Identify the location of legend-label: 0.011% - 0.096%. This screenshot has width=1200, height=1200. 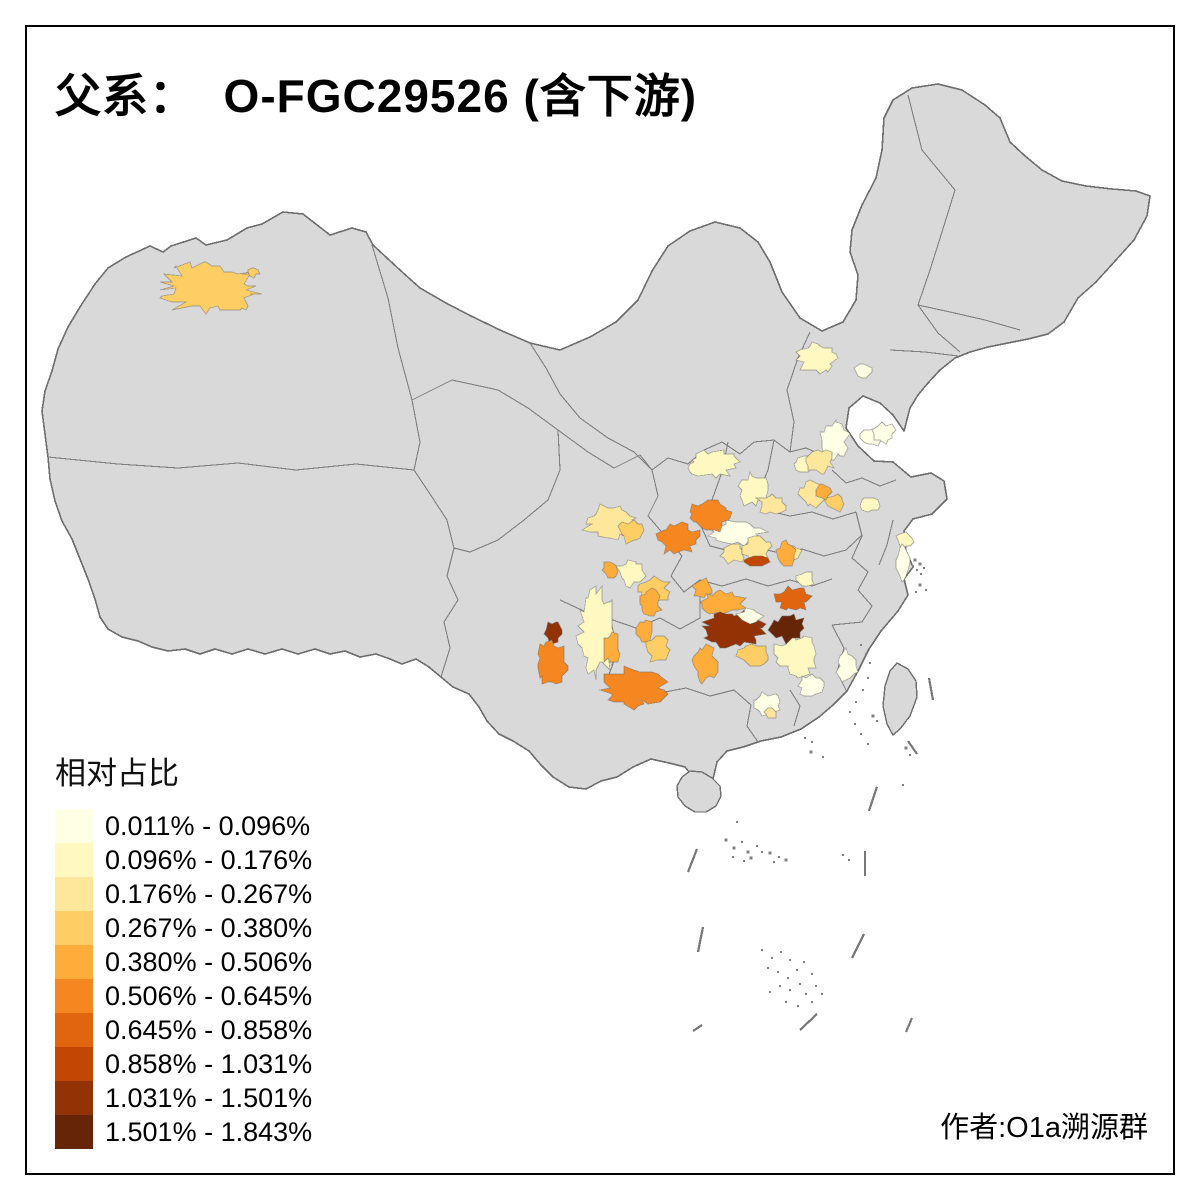
(208, 825).